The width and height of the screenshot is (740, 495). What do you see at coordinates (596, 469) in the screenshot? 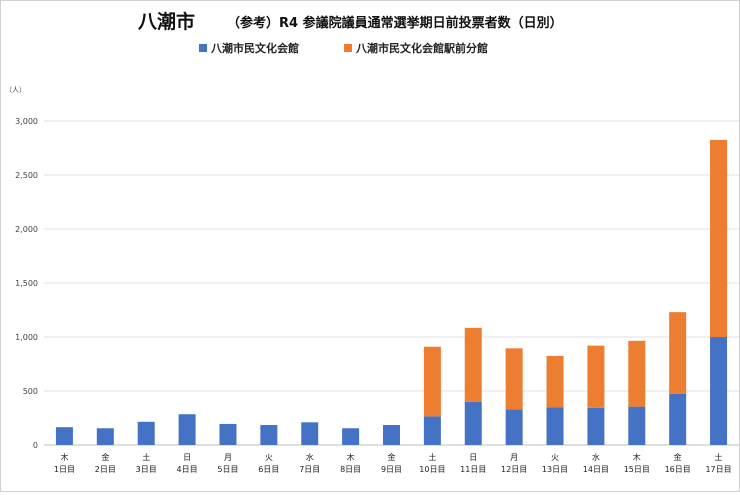
I see `x-tick-label: 14日目` at bounding box center [596, 469].